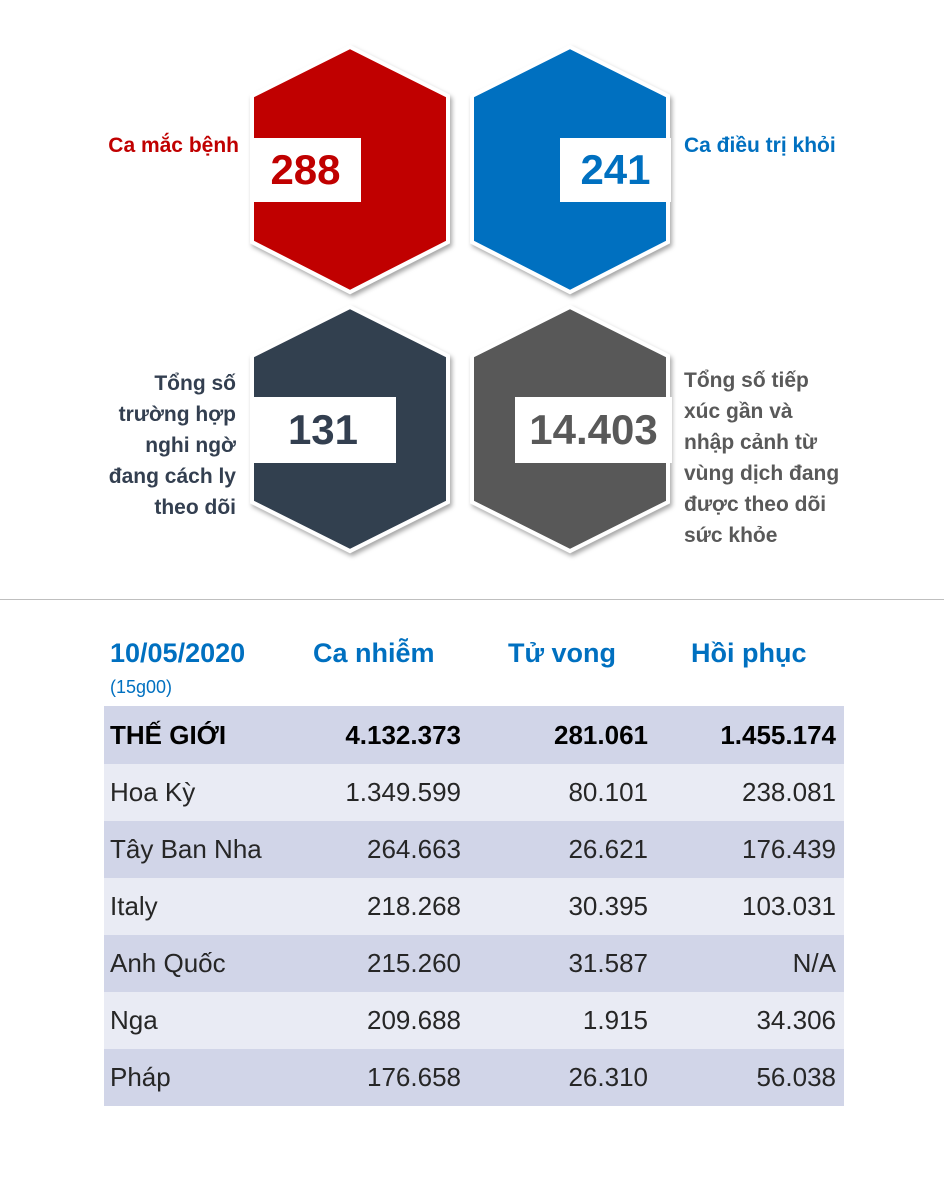 The height and width of the screenshot is (1200, 944). What do you see at coordinates (474, 849) in the screenshot?
I see `table-row: Tây Ban Nha 264.663 26.621 176.439` at bounding box center [474, 849].